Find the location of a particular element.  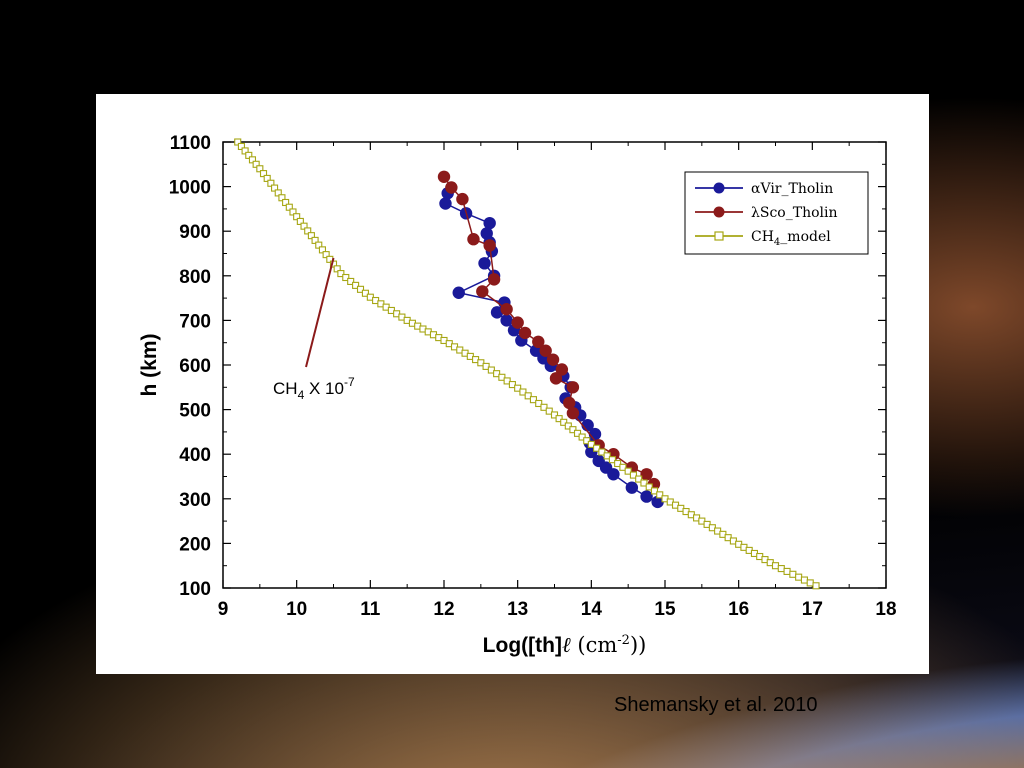

x-tick-label: 18 is located at coordinates (885, 609).